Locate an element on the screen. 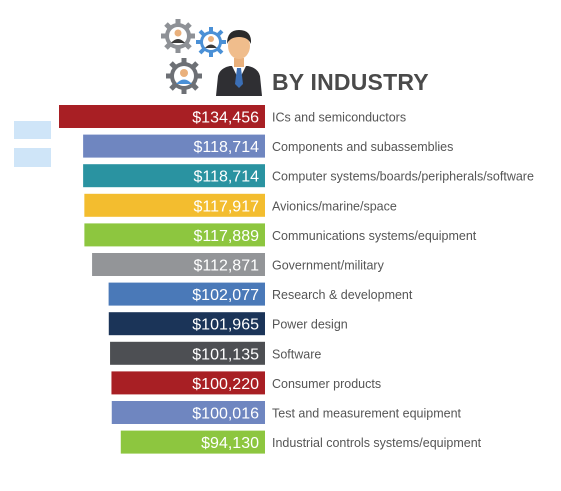 This screenshot has height=491, width=561. category-label: Test and measurement equipment is located at coordinates (367, 414).